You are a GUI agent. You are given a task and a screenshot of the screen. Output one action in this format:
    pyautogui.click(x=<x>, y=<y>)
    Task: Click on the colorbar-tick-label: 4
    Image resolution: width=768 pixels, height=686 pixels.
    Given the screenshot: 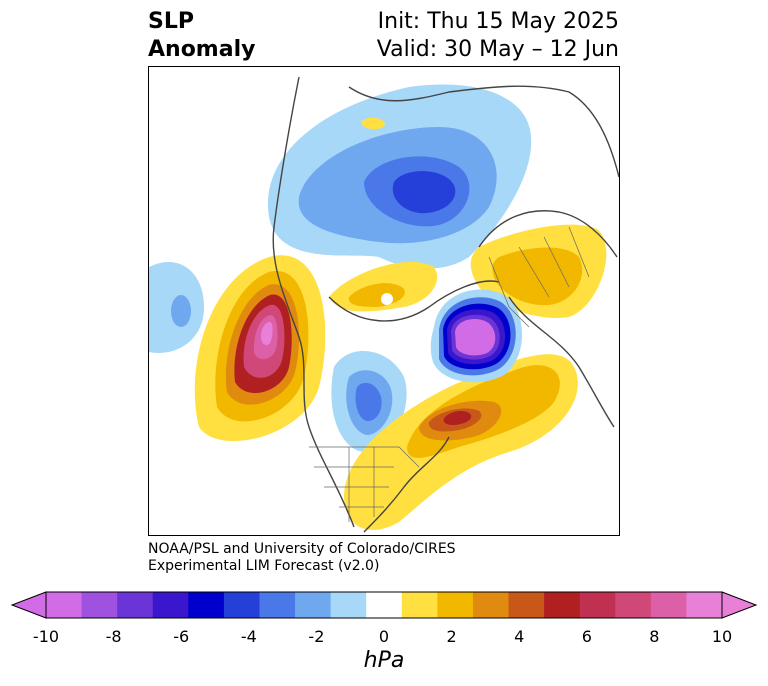 What is the action you would take?
    pyautogui.click(x=519, y=636)
    